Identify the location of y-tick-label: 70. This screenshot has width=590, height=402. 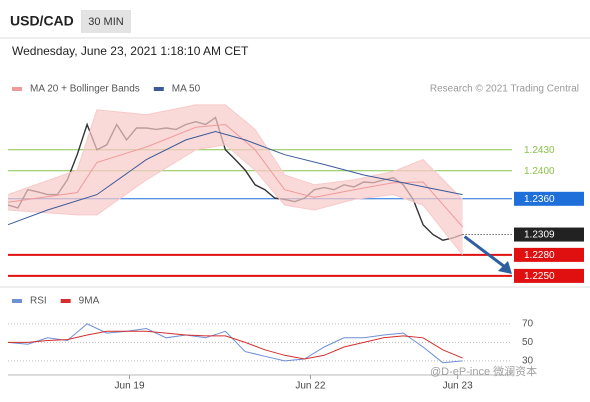
(528, 324).